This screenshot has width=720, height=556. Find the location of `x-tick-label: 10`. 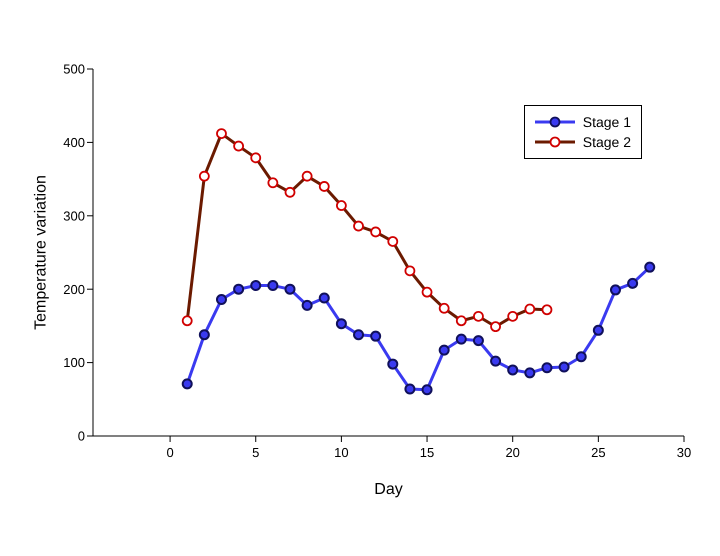

x-tick-label: 10 is located at coordinates (341, 452).